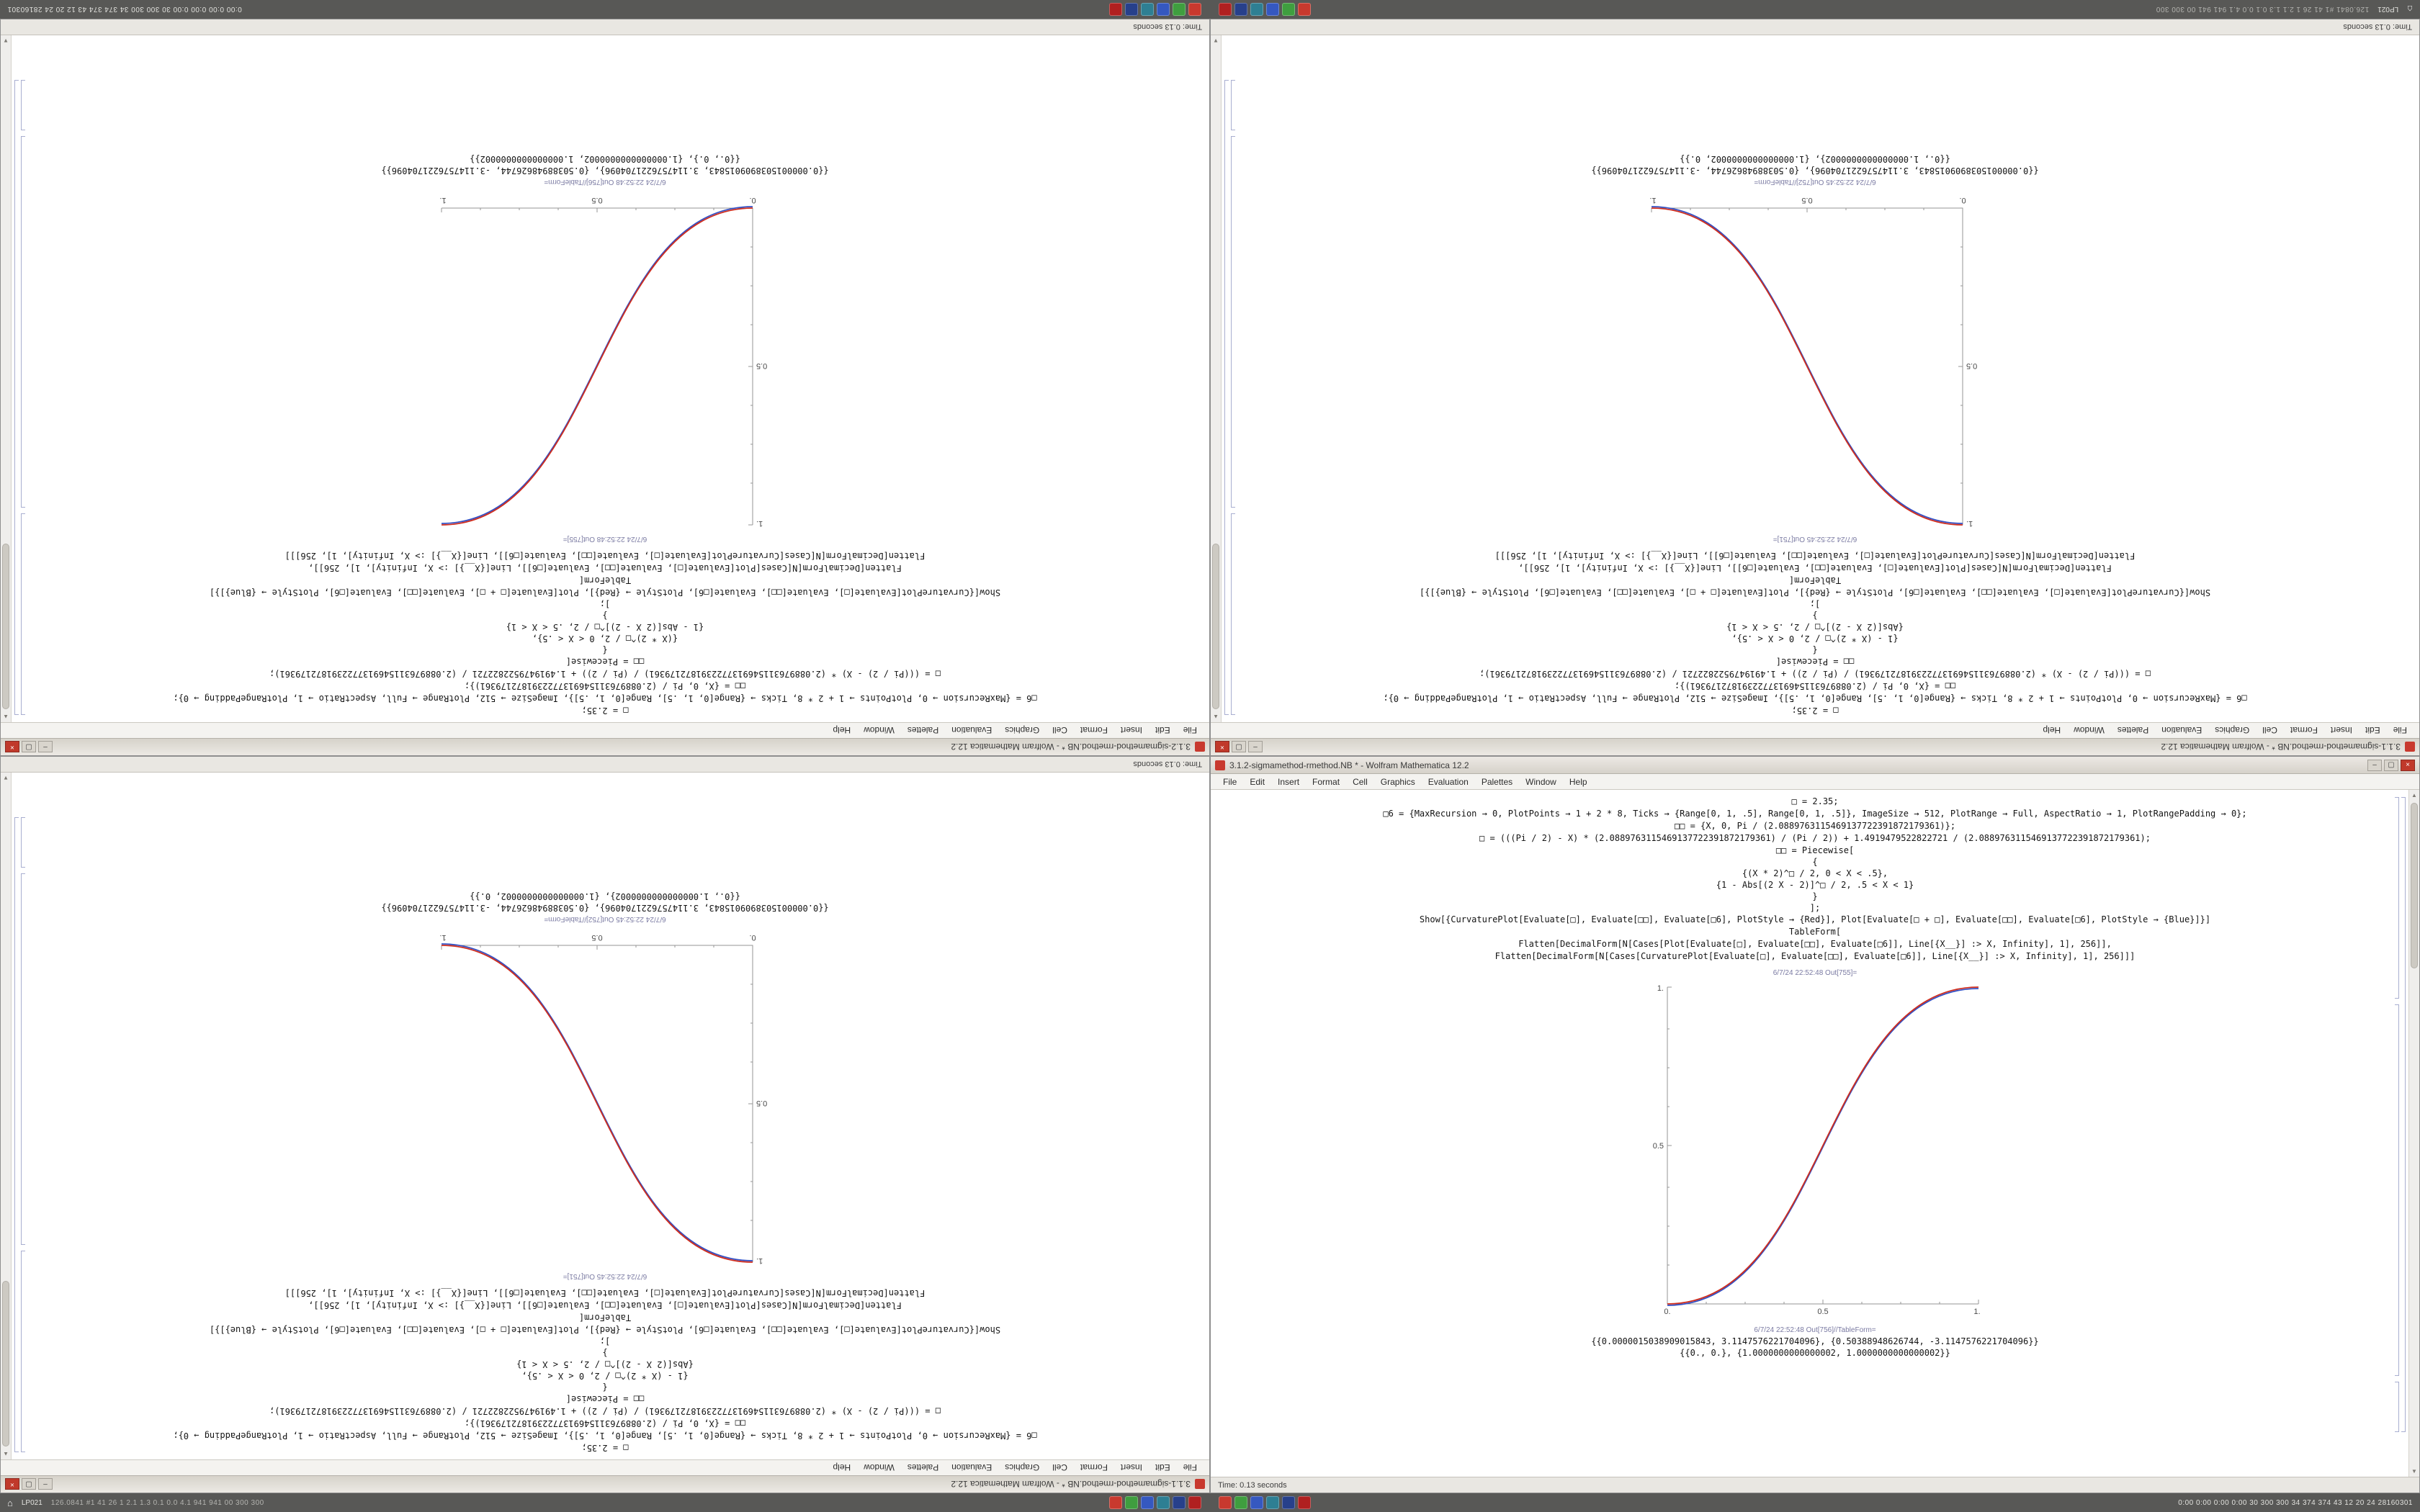 The width and height of the screenshot is (2420, 1512). Describe the element at coordinates (1497, 781) in the screenshot. I see `menu-palettes: Palettes` at that location.